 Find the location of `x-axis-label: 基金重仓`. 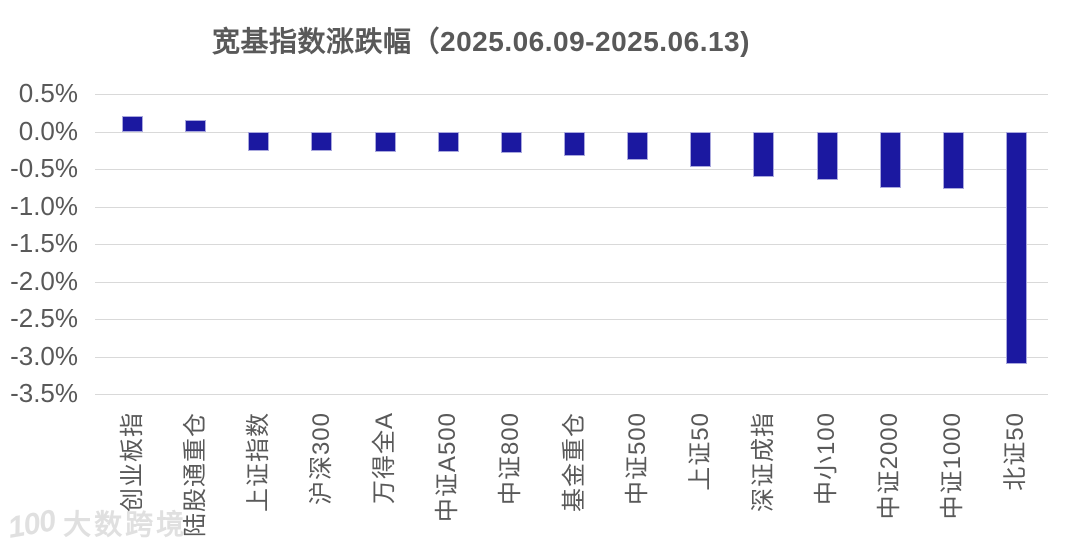

x-axis-label: 基金重仓 is located at coordinates (574, 462).